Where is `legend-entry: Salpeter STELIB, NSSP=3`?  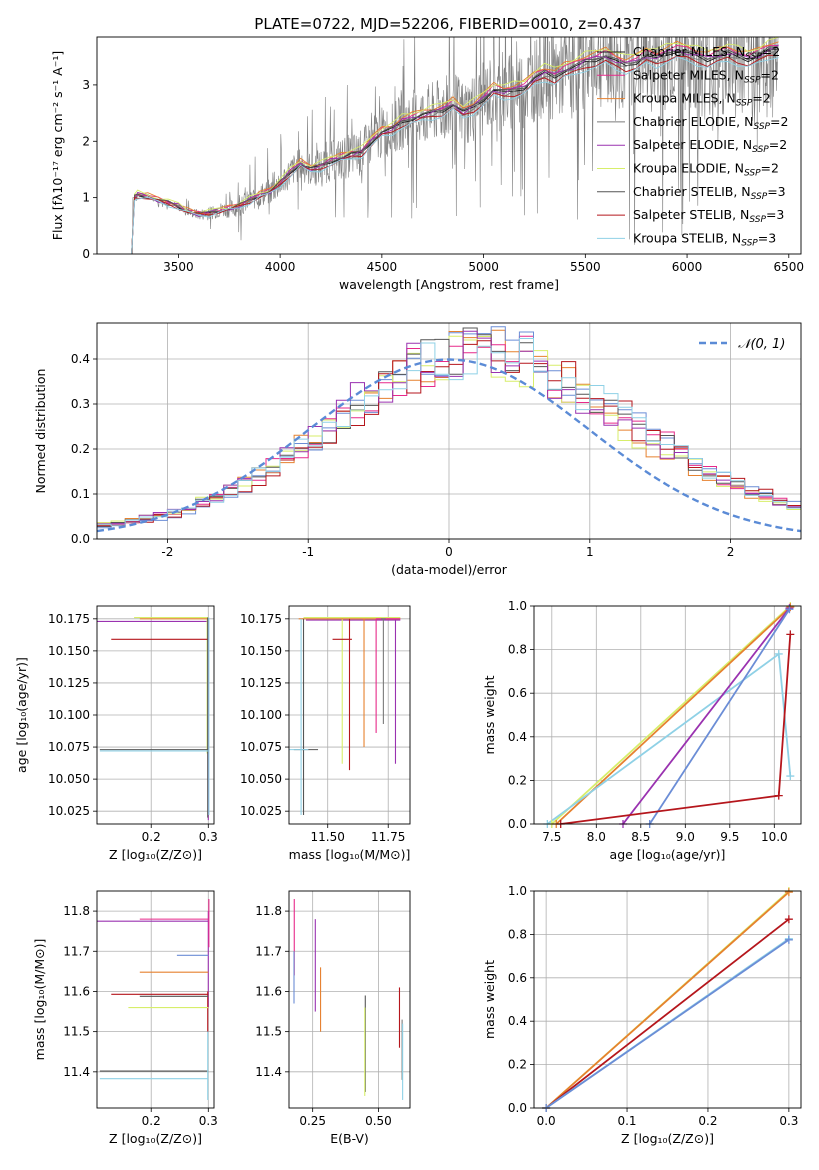 legend-entry: Salpeter STELIB, NSSP=3 is located at coordinates (708, 216).